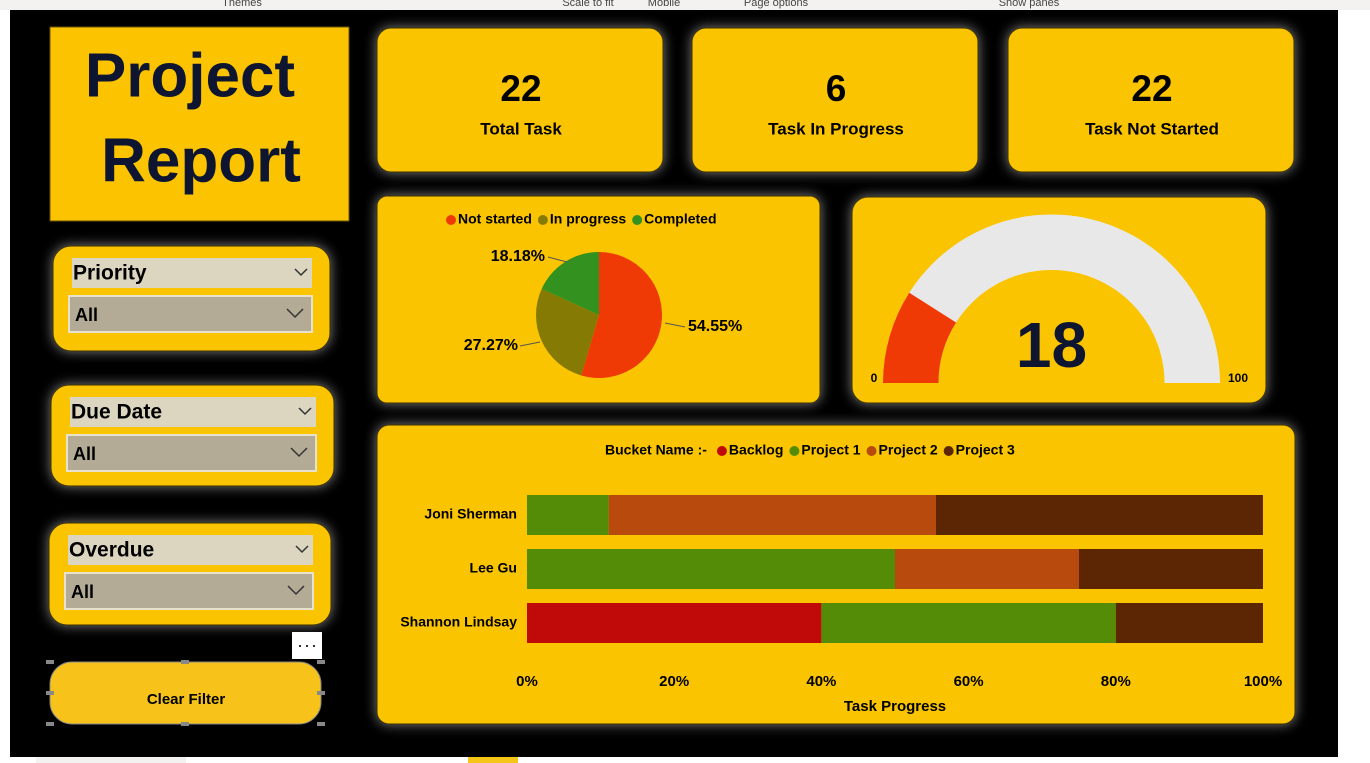 Image resolution: width=1370 pixels, height=763 pixels. Describe the element at coordinates (895, 706) in the screenshot. I see `x-axis-title: Task Progress` at that location.